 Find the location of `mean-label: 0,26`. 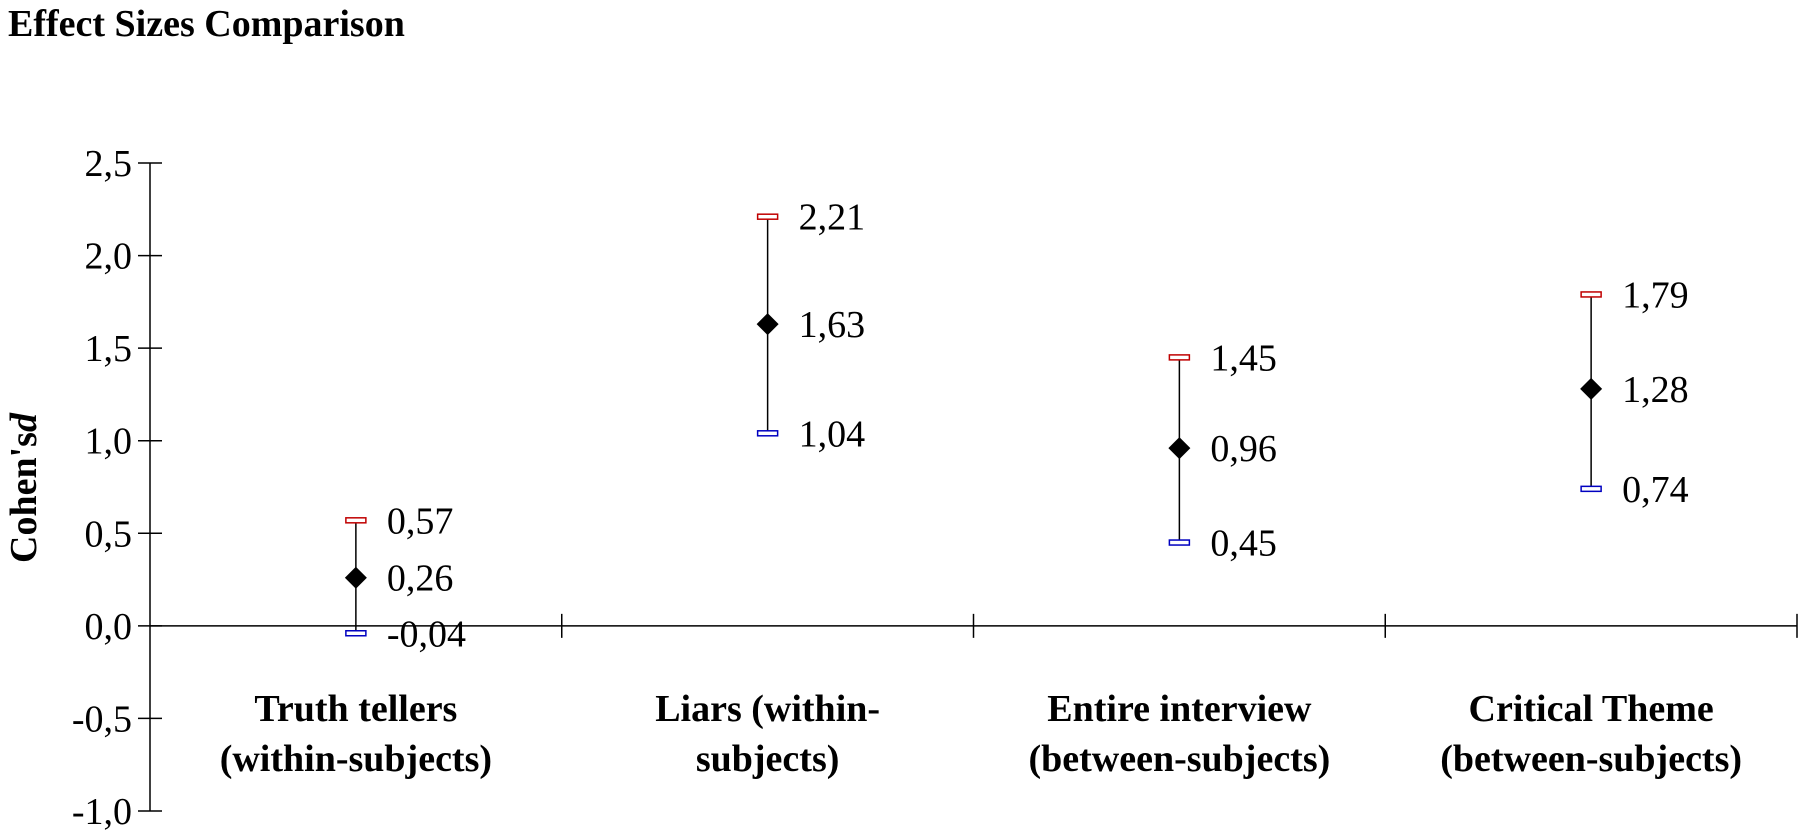

mean-label: 0,26 is located at coordinates (420, 579).